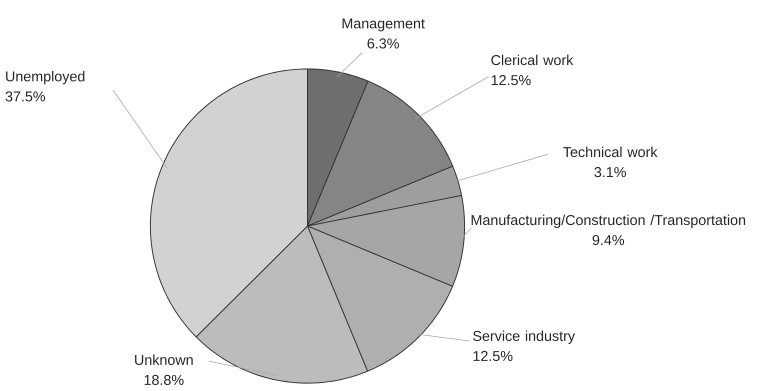 This screenshot has width=778, height=391. Describe the element at coordinates (609, 221) in the screenshot. I see `slice-label: Manufacturing/Construction /Transportation` at that location.